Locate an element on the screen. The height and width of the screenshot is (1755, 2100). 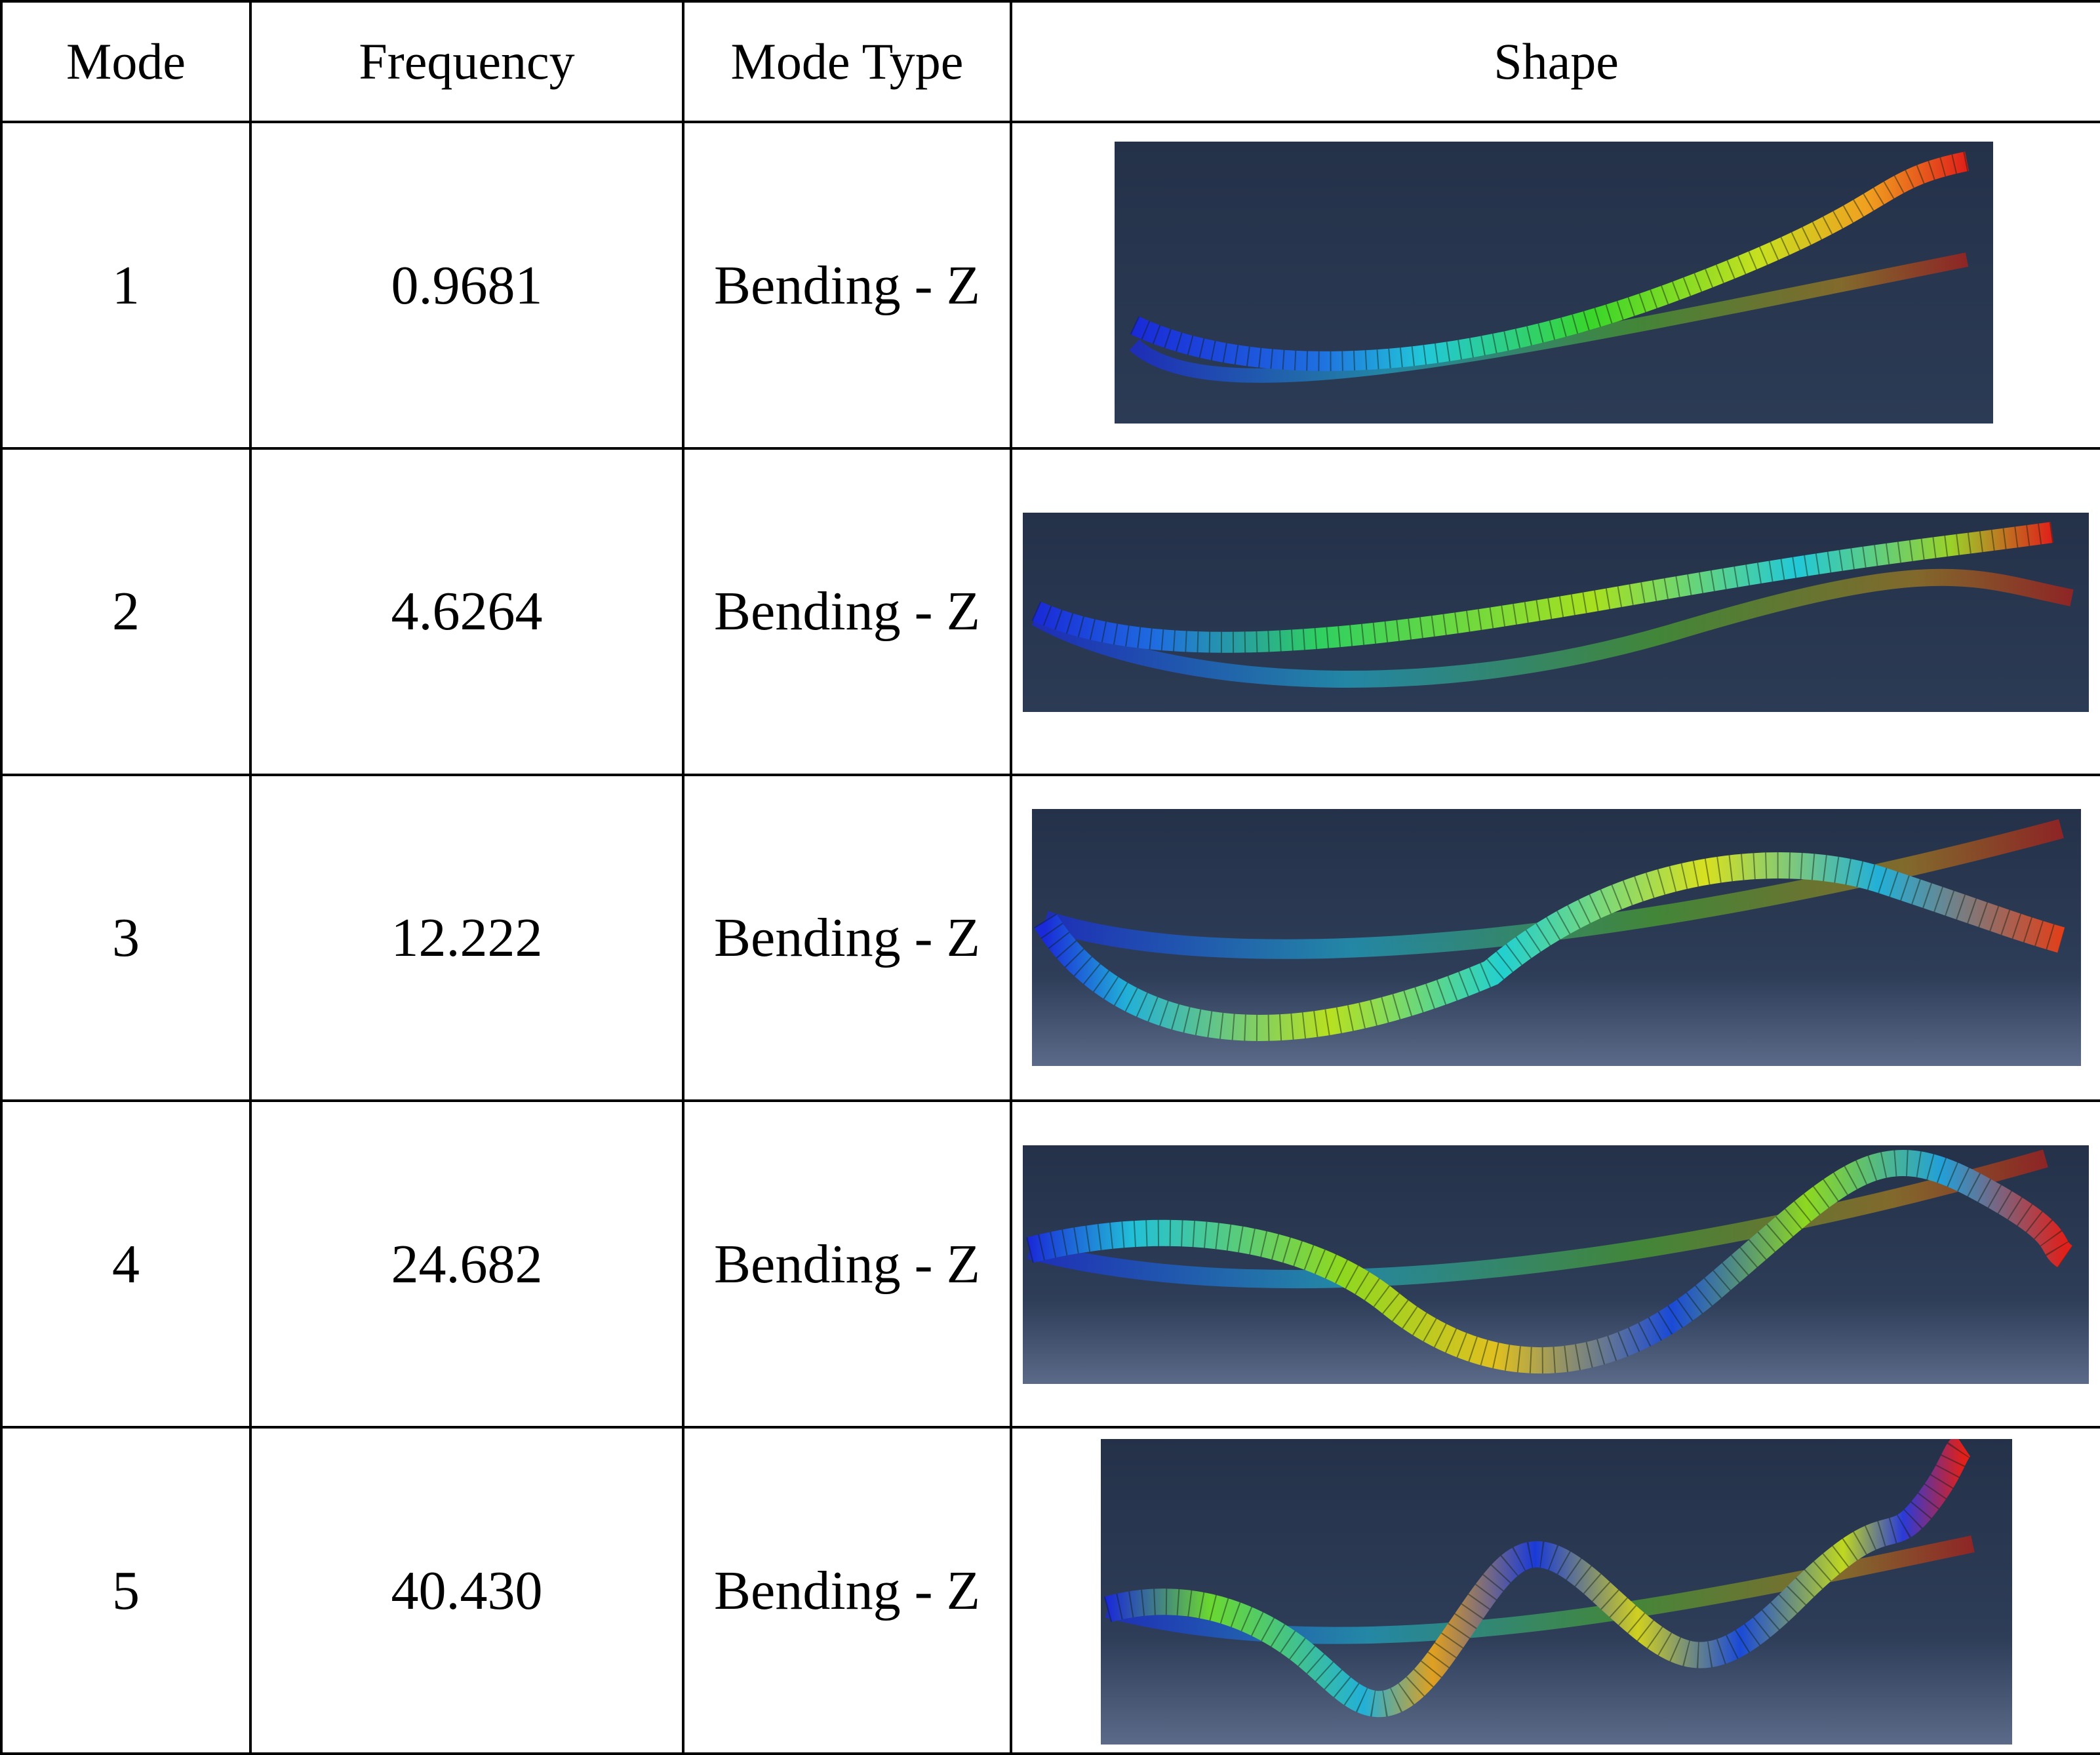
header-row: Mode Frequency Mode Type Shape is located at coordinates (1050, 62).